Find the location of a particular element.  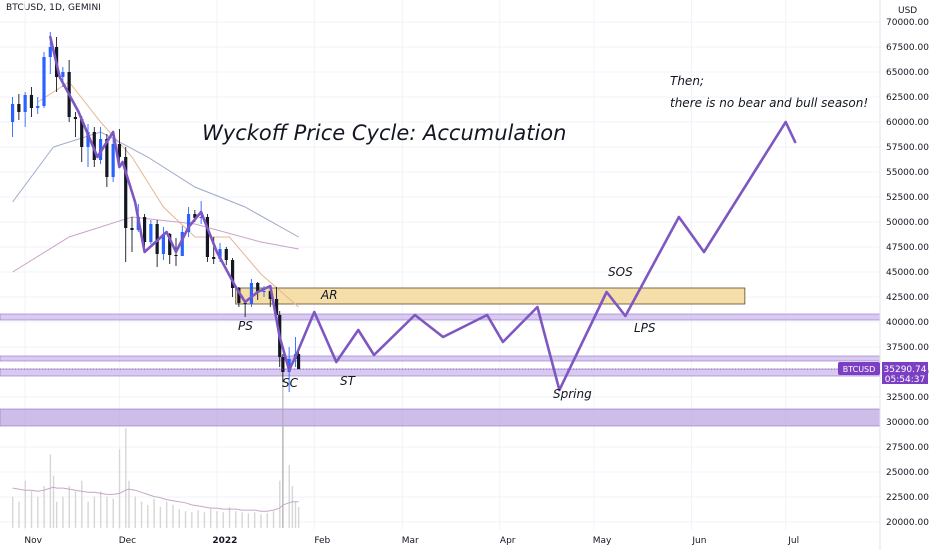

volume-ma-line is located at coordinates (155, 499).